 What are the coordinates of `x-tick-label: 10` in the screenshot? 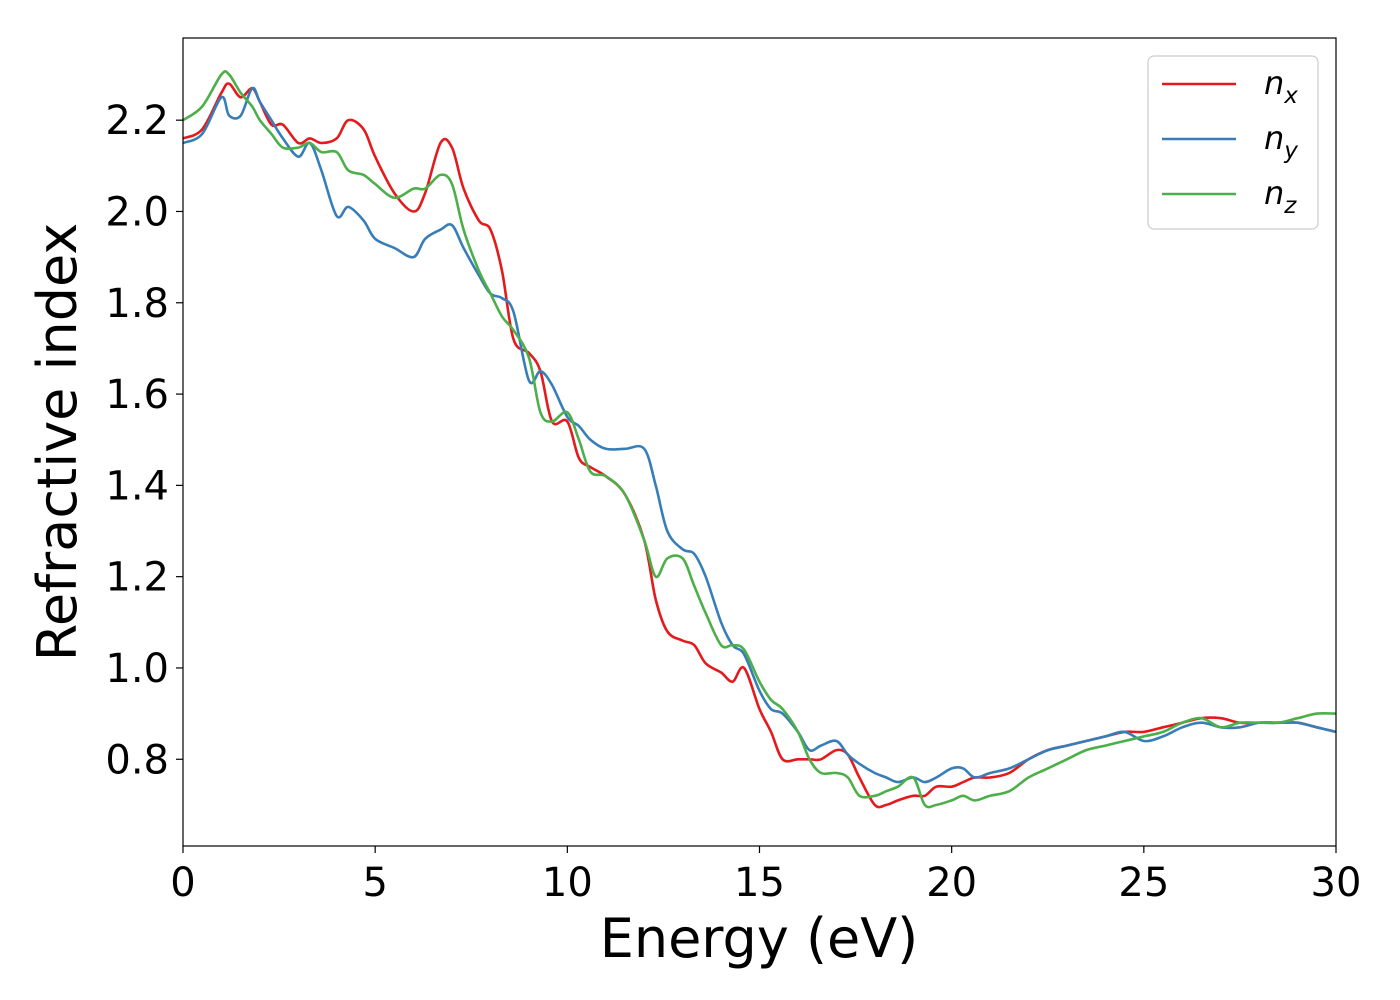 It's located at (567, 883).